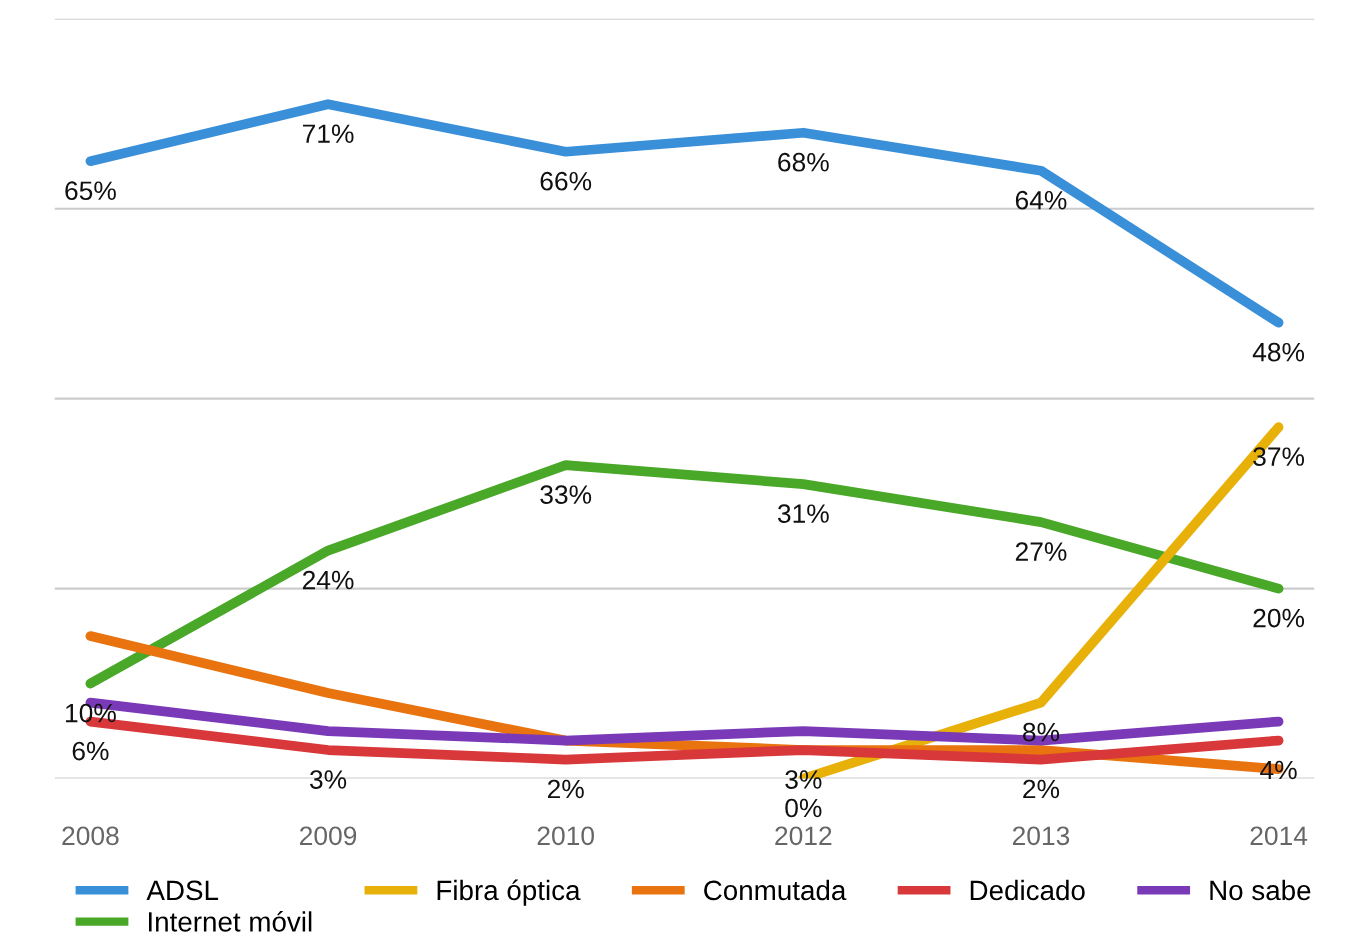 This screenshot has height=938, width=1369. Describe the element at coordinates (1260, 890) in the screenshot. I see `legend-label: No sabe` at that location.